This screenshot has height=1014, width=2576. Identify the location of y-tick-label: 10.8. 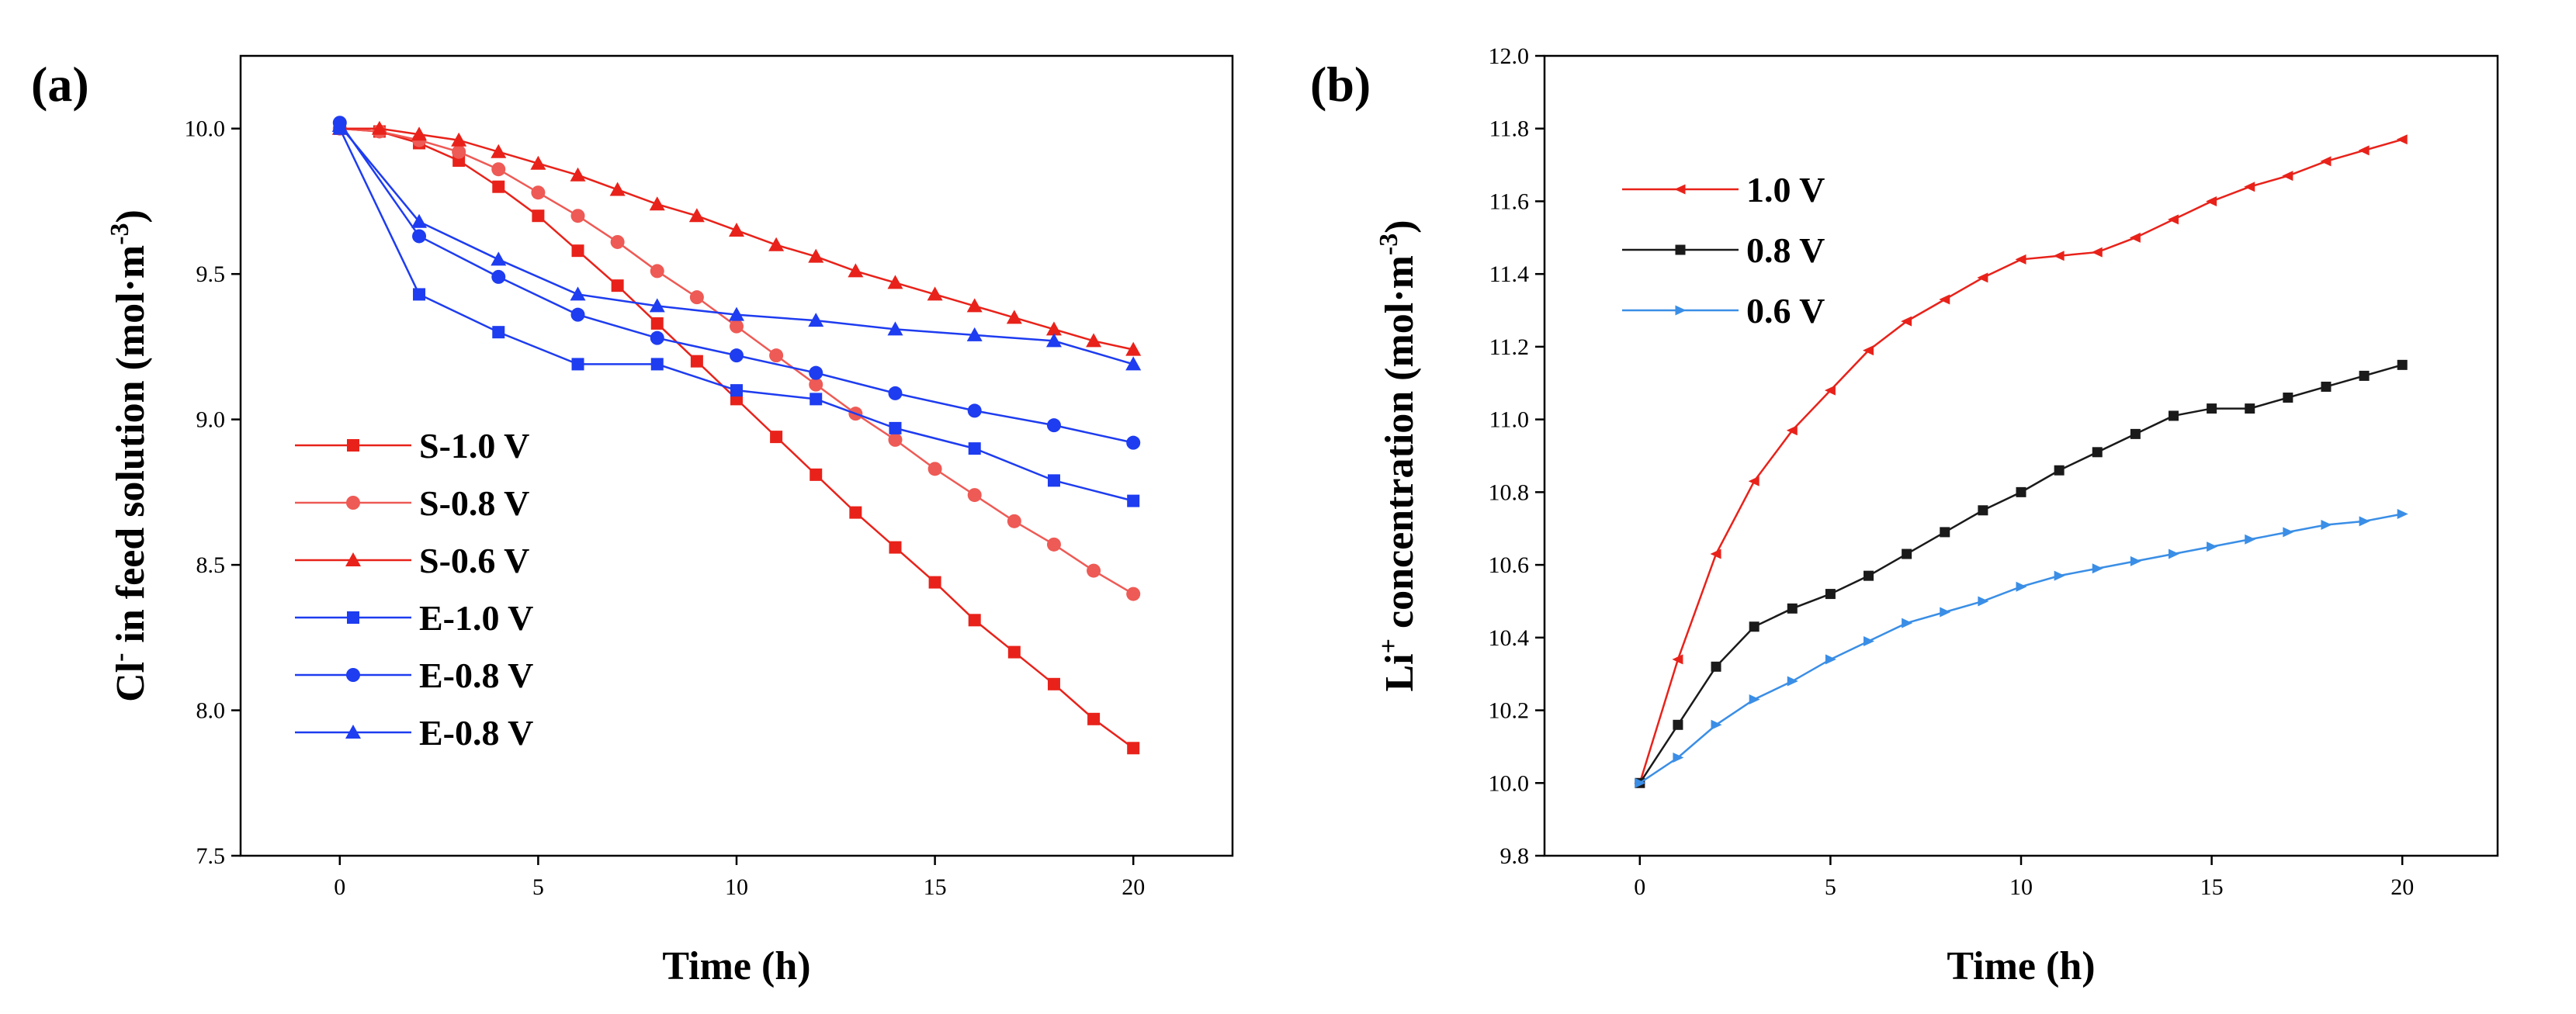
(1509, 492).